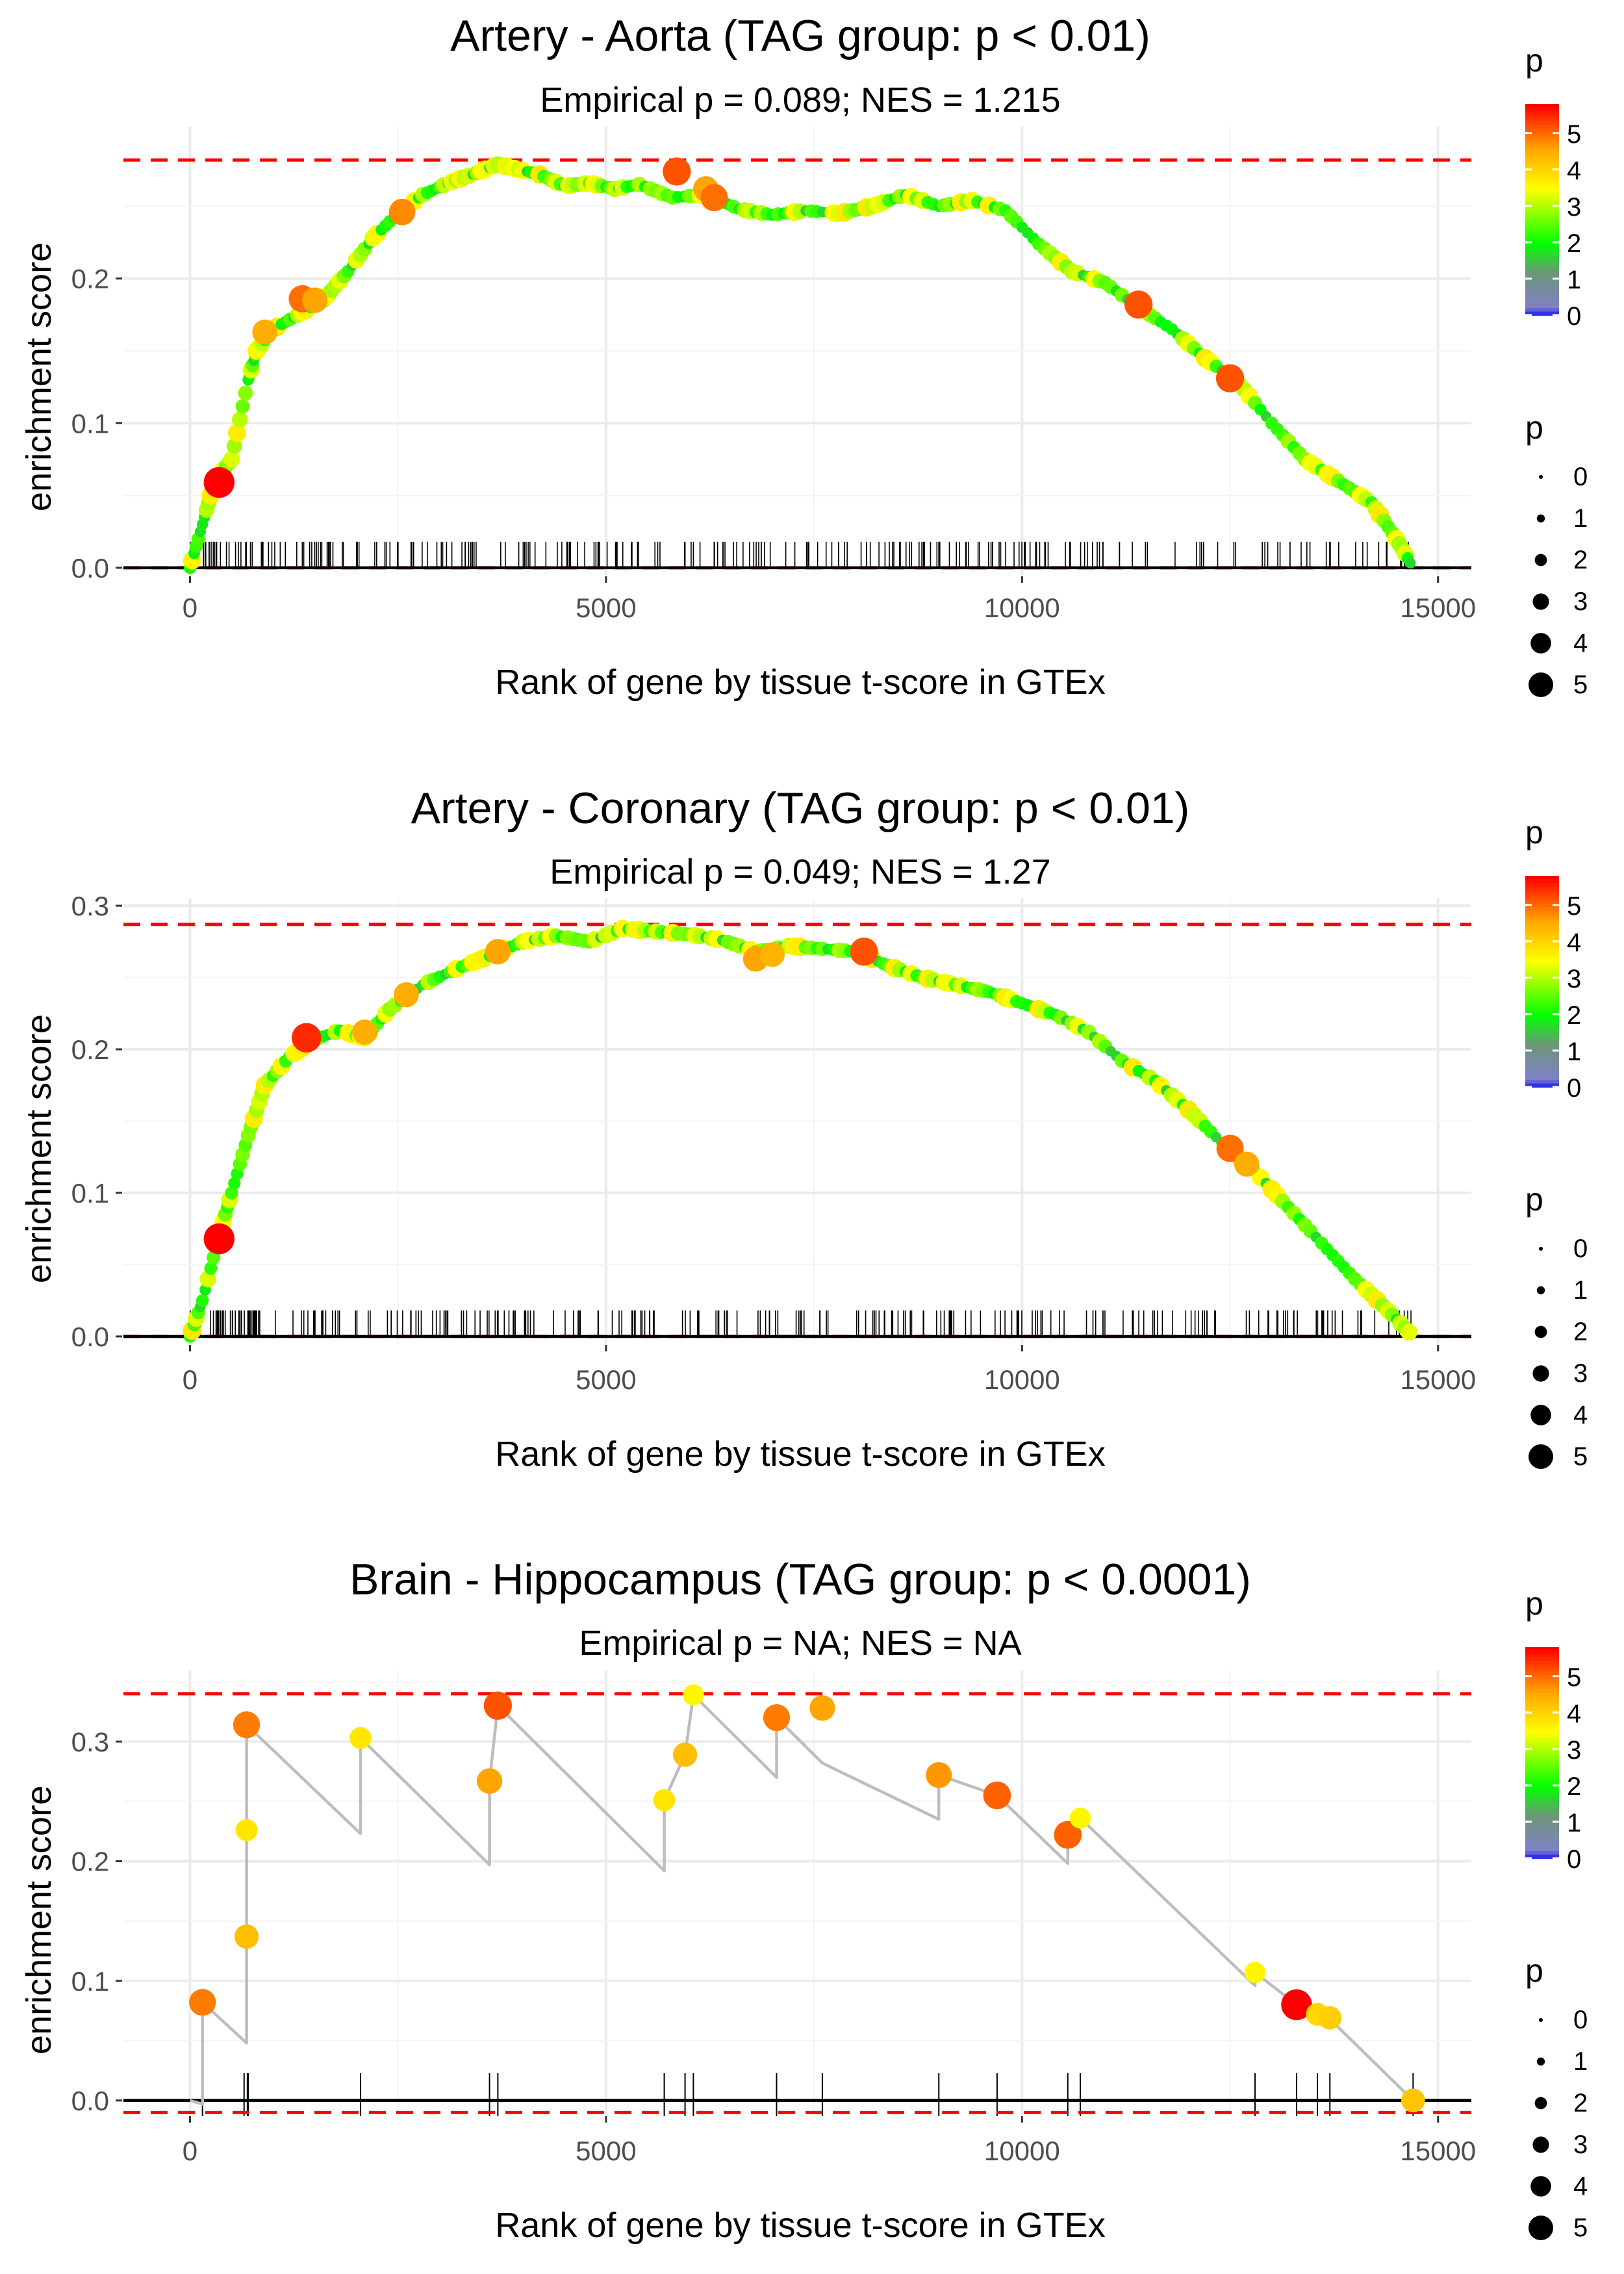  I want to click on colorbar-label: 0, so click(1574, 1859).